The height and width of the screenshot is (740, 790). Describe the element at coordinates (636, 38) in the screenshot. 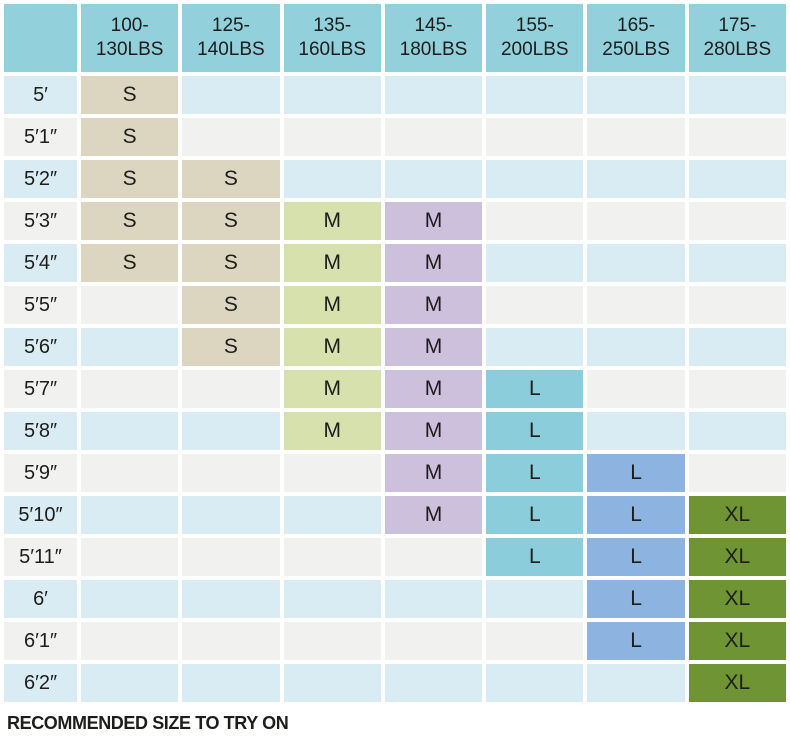

I see `weight-header-cell: 165- 250LBS` at that location.